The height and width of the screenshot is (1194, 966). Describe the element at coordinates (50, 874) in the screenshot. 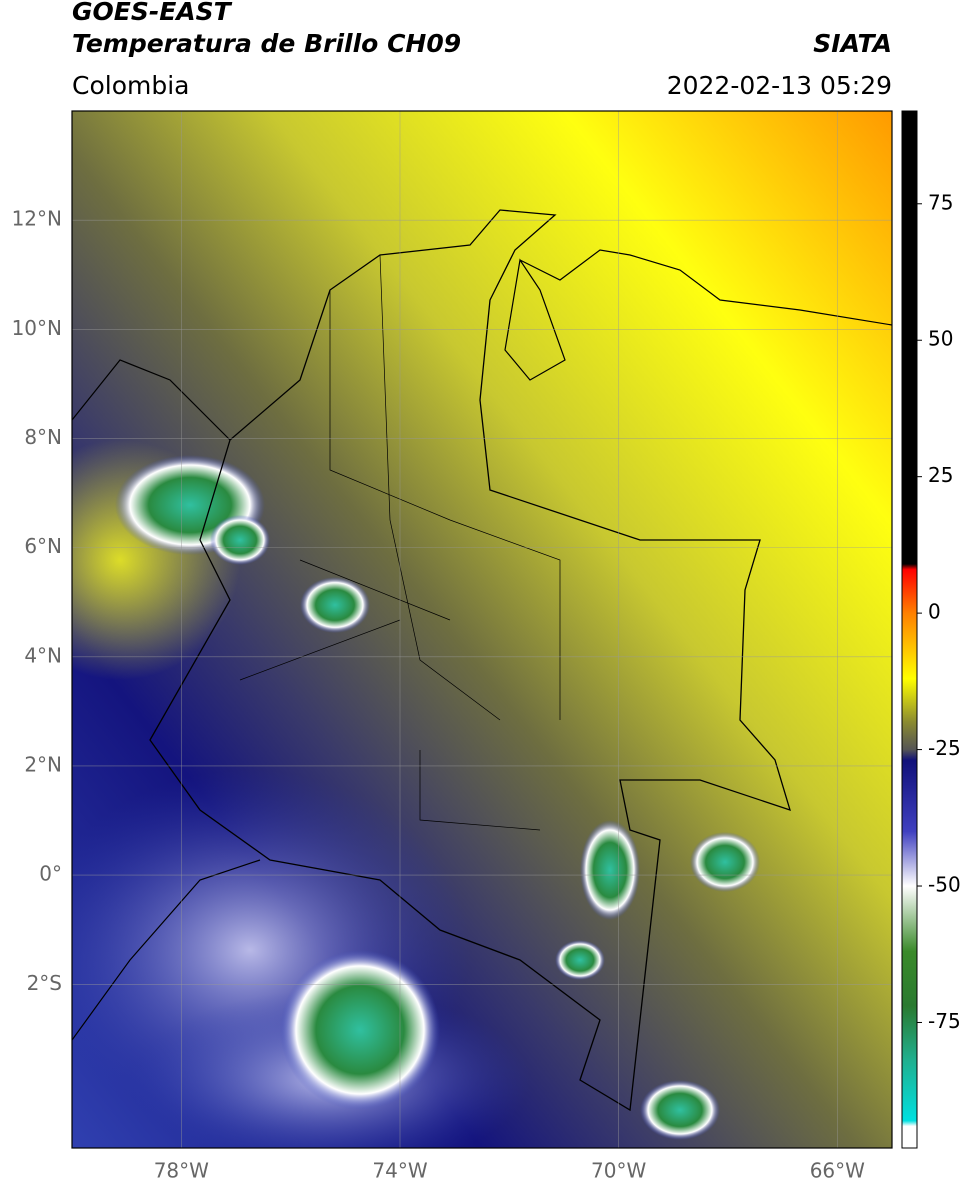

I see `y-tick-label: 0°` at that location.